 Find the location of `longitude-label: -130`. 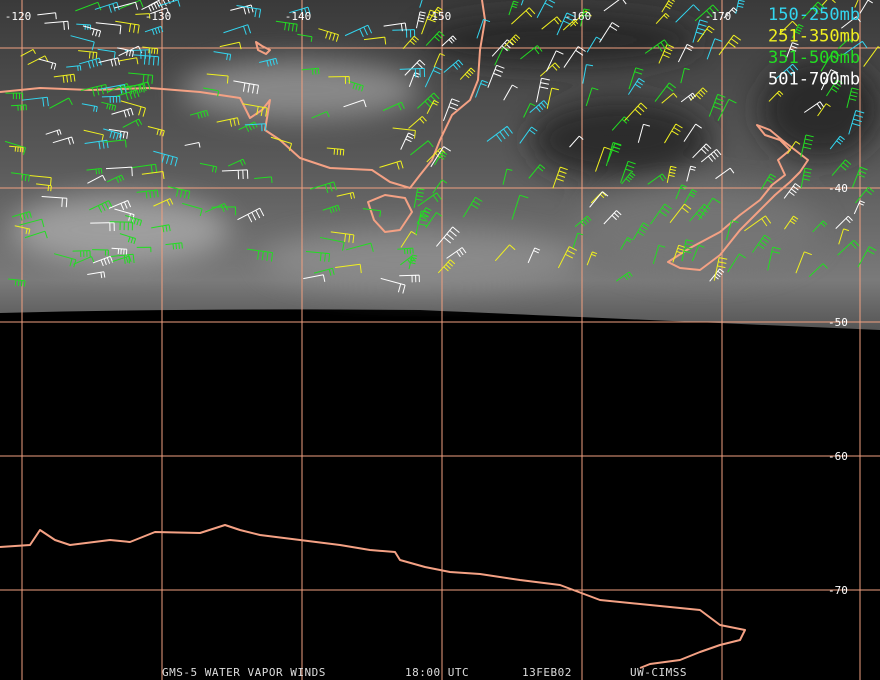

longitude-label: -130 is located at coordinates (158, 16).